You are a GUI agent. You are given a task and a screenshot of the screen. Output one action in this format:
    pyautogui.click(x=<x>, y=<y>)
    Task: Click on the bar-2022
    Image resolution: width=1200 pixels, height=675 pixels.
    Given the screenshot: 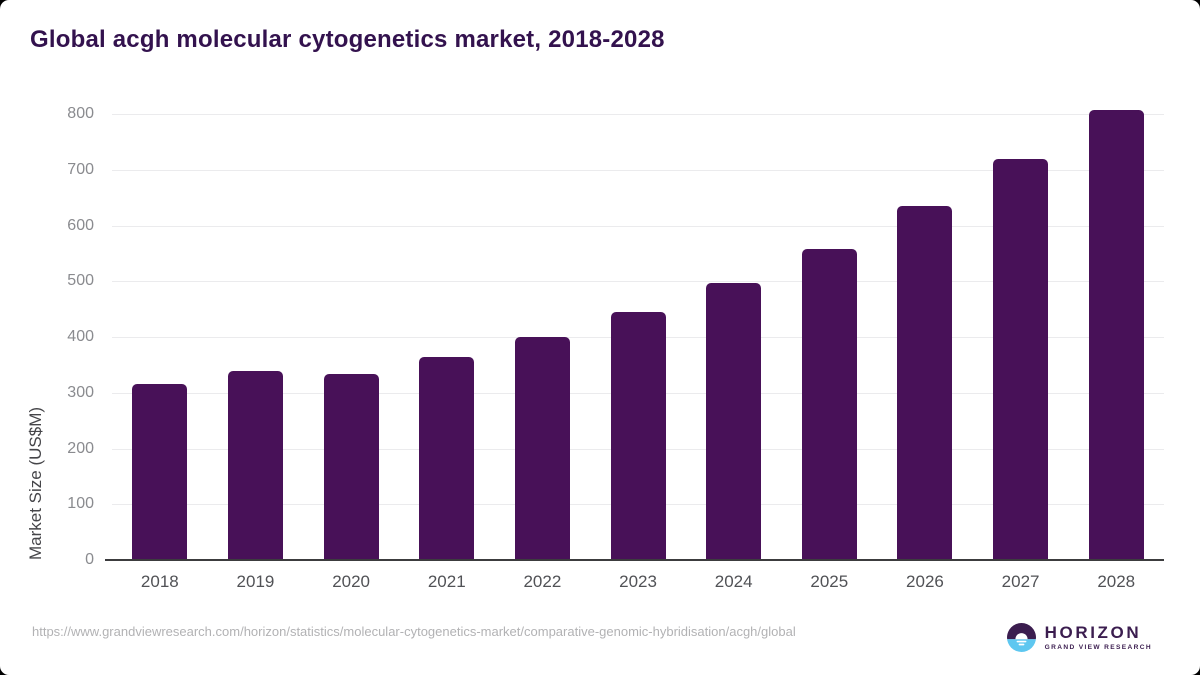 What is the action you would take?
    pyautogui.click(x=542, y=448)
    